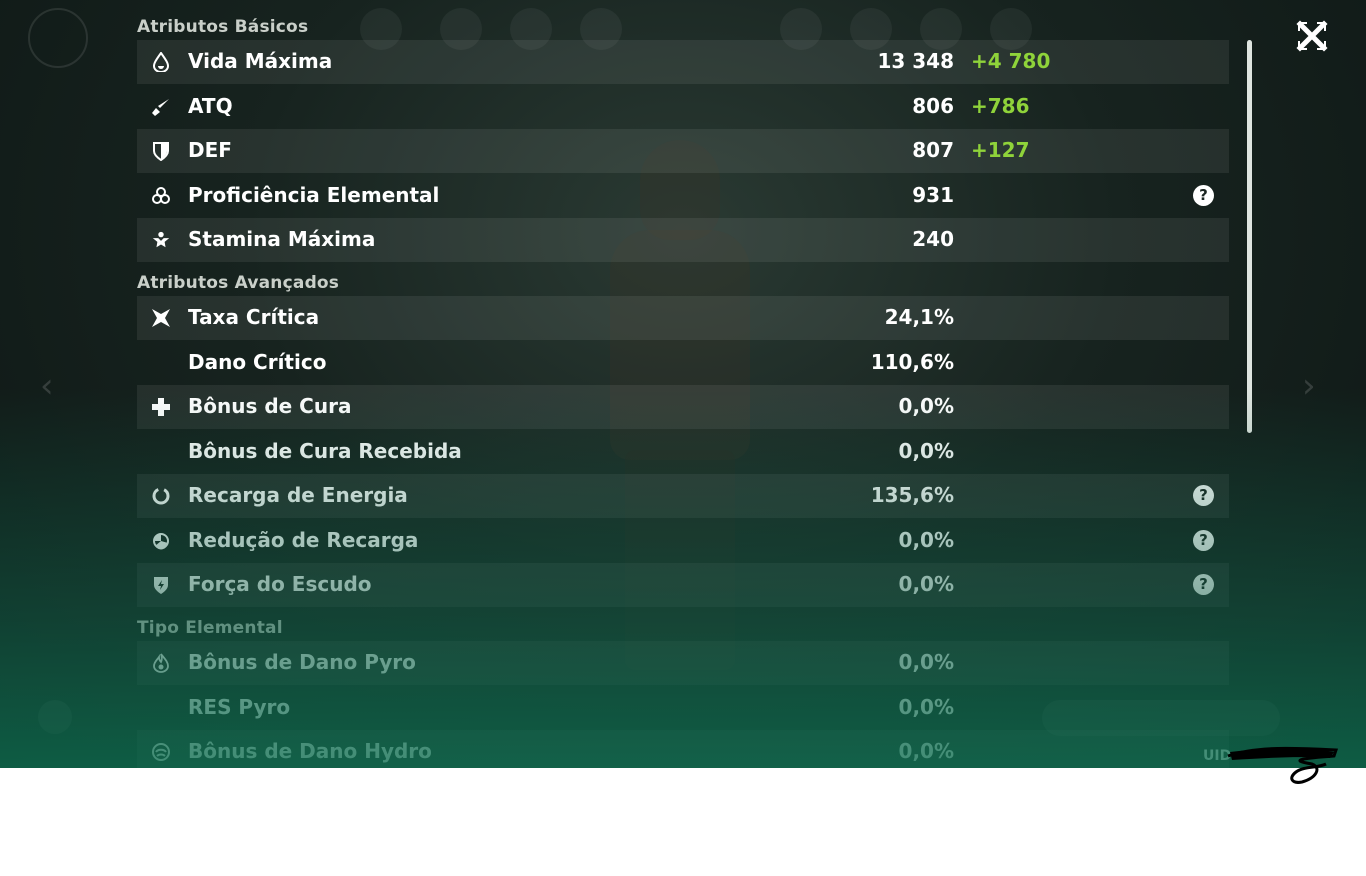 This screenshot has width=1366, height=876. Describe the element at coordinates (680, 560) in the screenshot. I see `background-character-legs` at that location.